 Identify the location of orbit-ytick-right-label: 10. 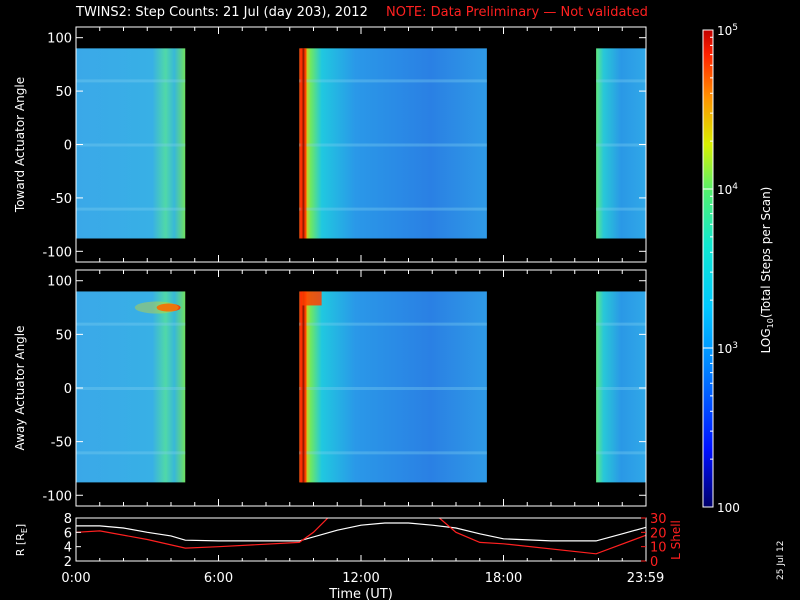
(658, 548).